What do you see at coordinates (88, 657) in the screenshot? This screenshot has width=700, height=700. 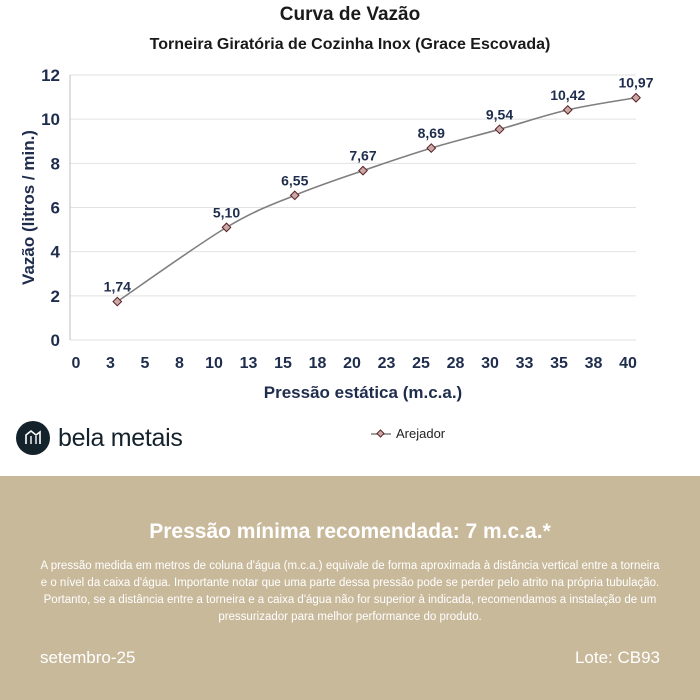 I see `date-label: setembro-25` at bounding box center [88, 657].